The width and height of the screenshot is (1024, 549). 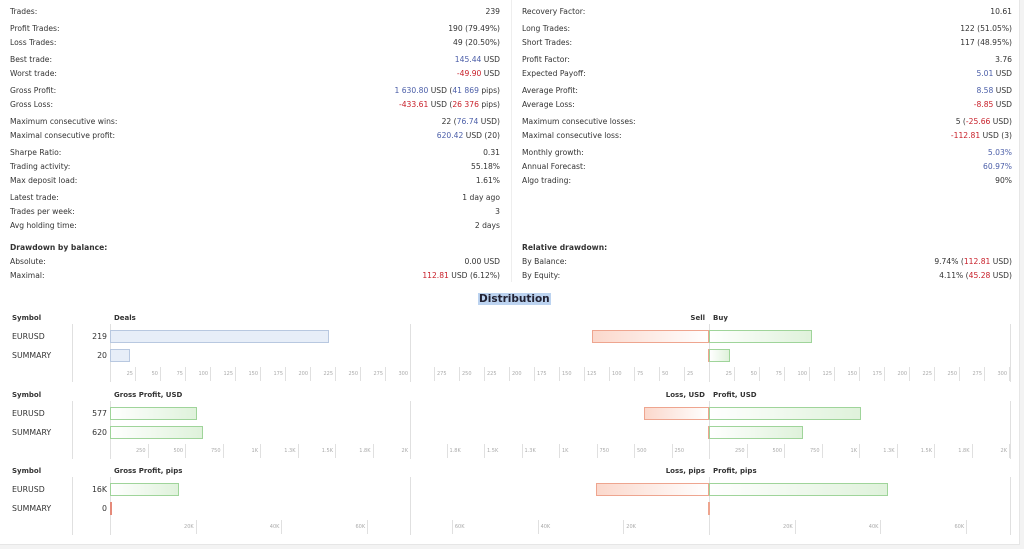 What do you see at coordinates (129, 374) in the screenshot?
I see `axis-tick-label: 25` at bounding box center [129, 374].